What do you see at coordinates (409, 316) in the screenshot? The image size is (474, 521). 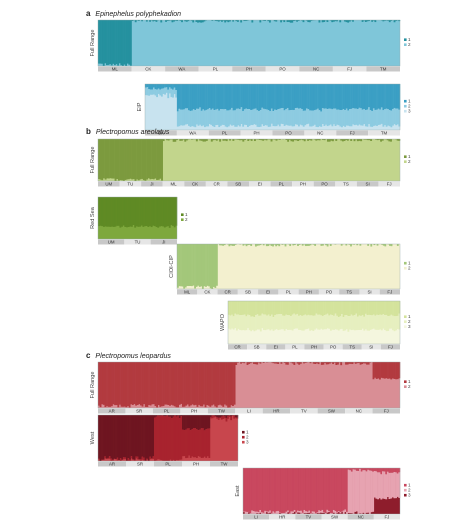 I see `legend-label-b-wapo-1: 1` at bounding box center [409, 316].